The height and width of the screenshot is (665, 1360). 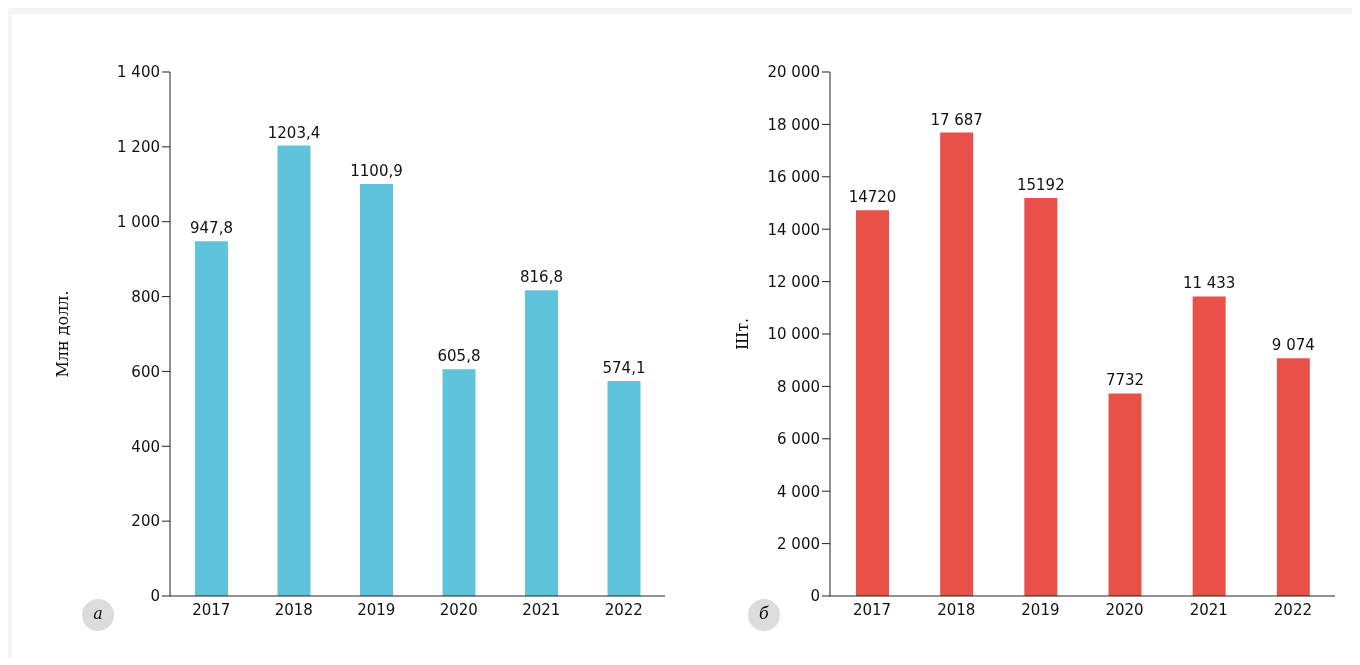 What do you see at coordinates (764, 613) in the screenshot?
I see `text: б` at bounding box center [764, 613].